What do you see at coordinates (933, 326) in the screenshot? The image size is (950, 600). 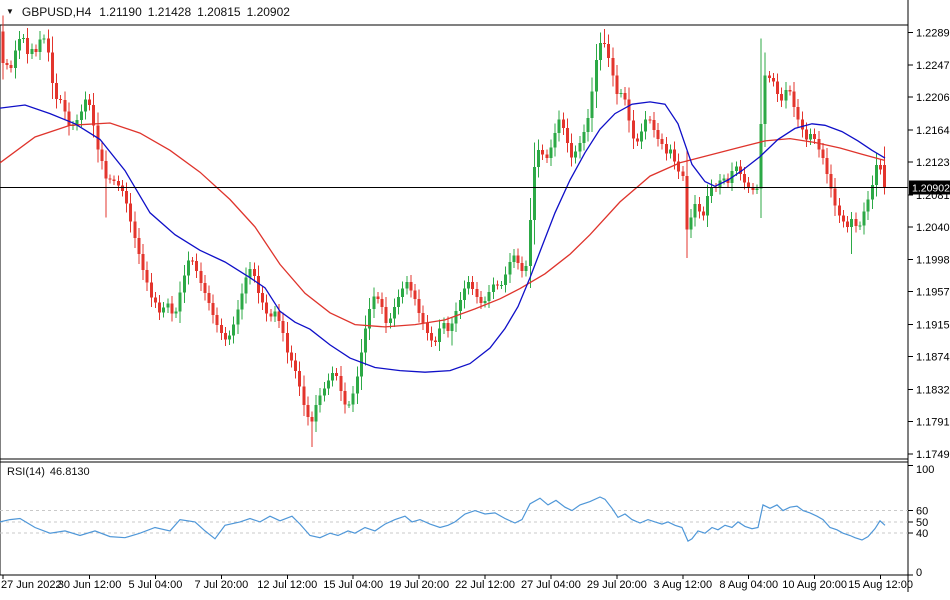 I see `price-tick-label: 1.19150` at bounding box center [933, 326].